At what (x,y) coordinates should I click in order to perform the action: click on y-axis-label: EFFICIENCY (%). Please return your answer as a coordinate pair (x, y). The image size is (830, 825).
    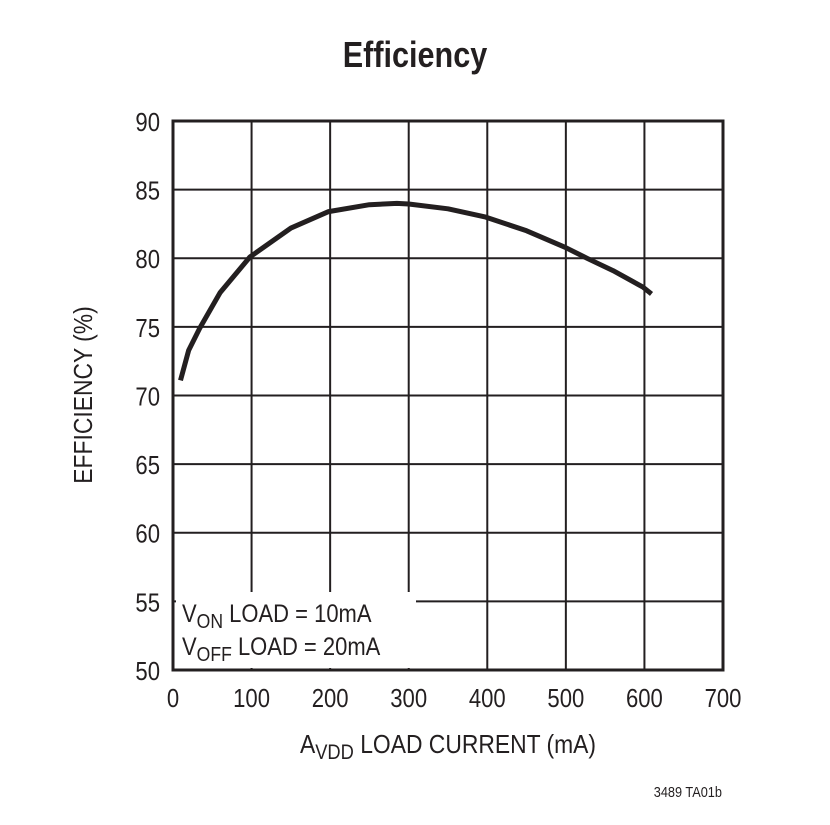
    Looking at the image, I should click on (84, 394).